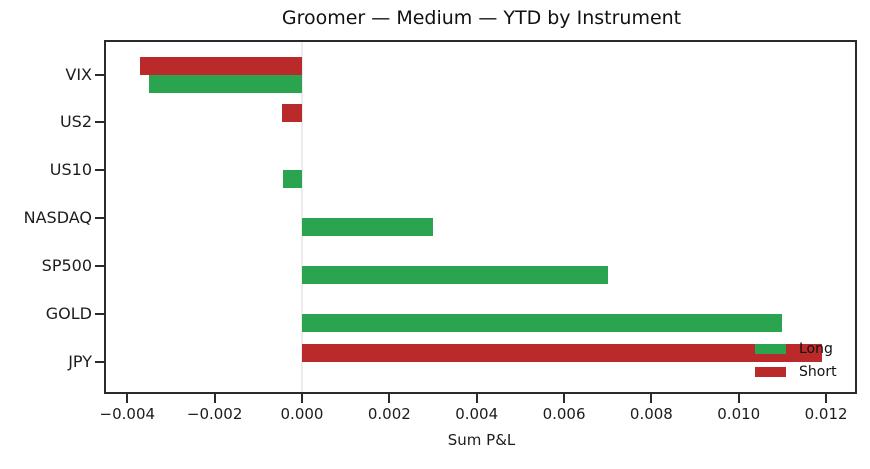 This screenshot has height=469, width=870. What do you see at coordinates (291, 113) in the screenshot?
I see `bar-short-us2` at bounding box center [291, 113].